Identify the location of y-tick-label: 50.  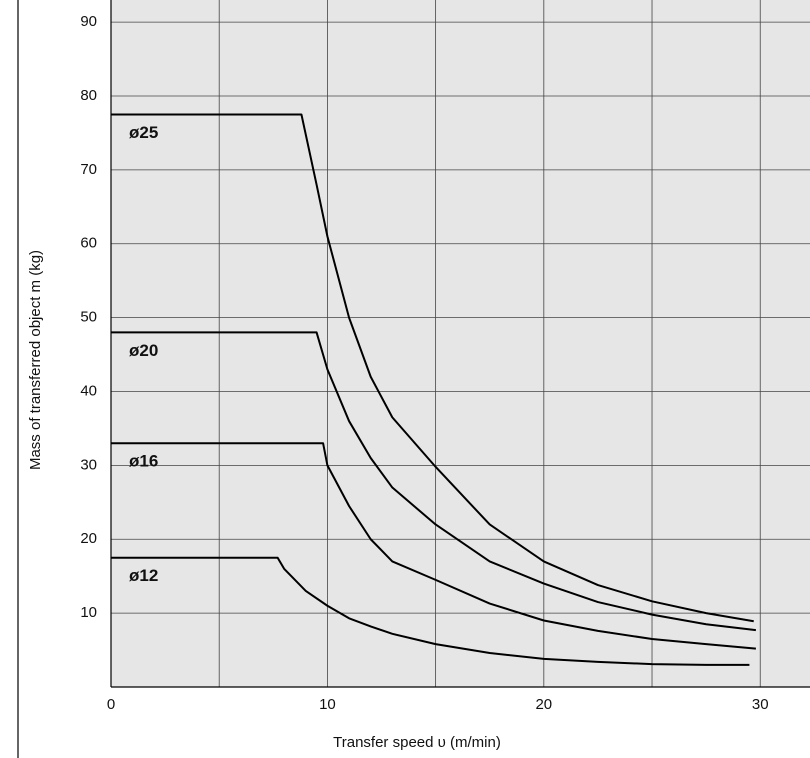
(88, 317).